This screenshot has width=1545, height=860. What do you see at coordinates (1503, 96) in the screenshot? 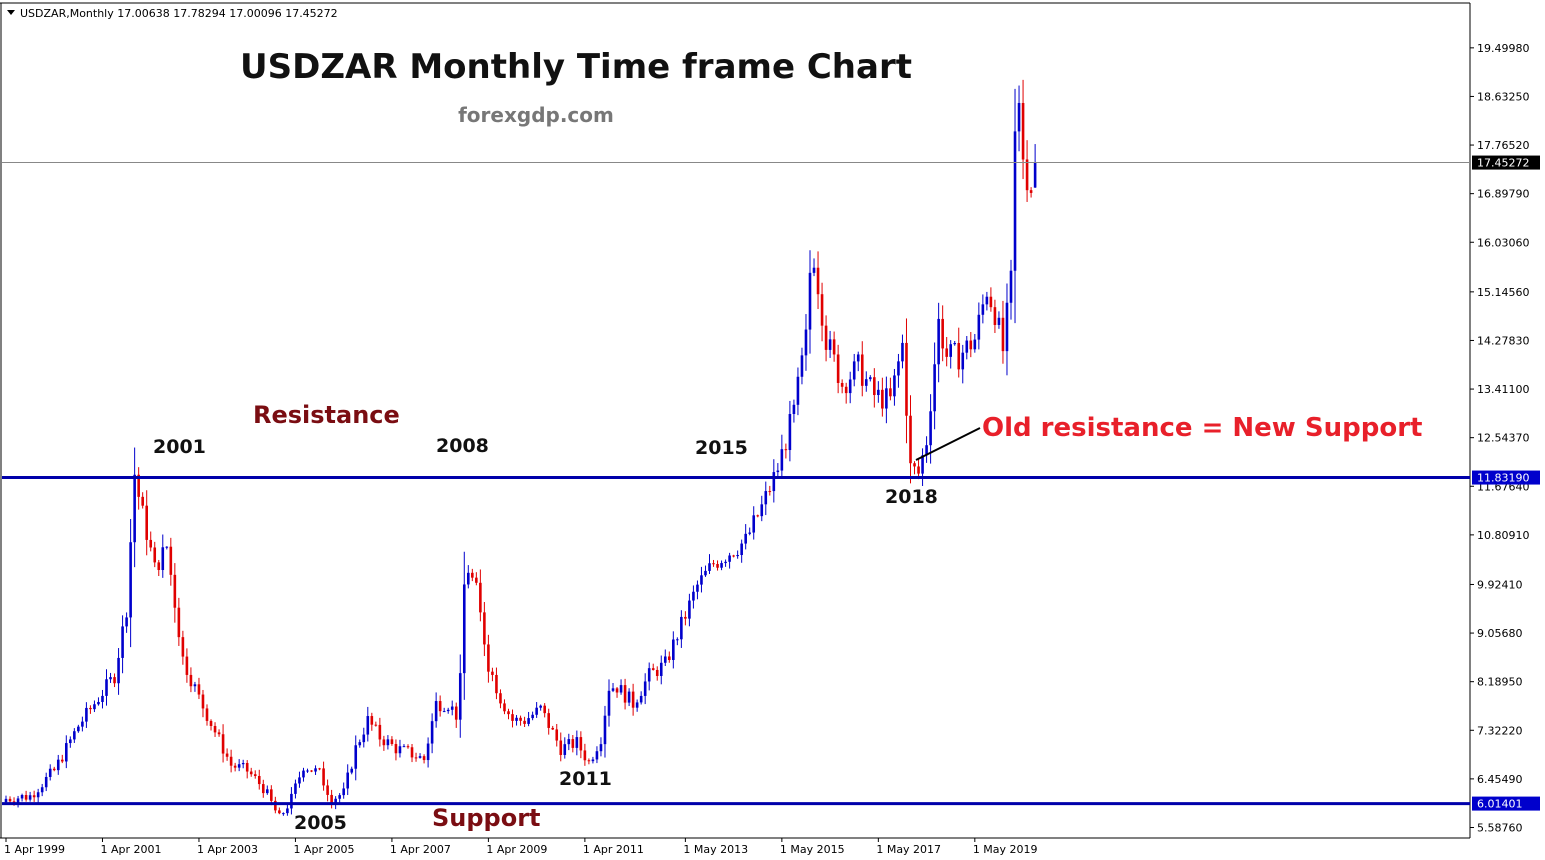
I see `y-tick-label: 18.63250` at bounding box center [1503, 96].